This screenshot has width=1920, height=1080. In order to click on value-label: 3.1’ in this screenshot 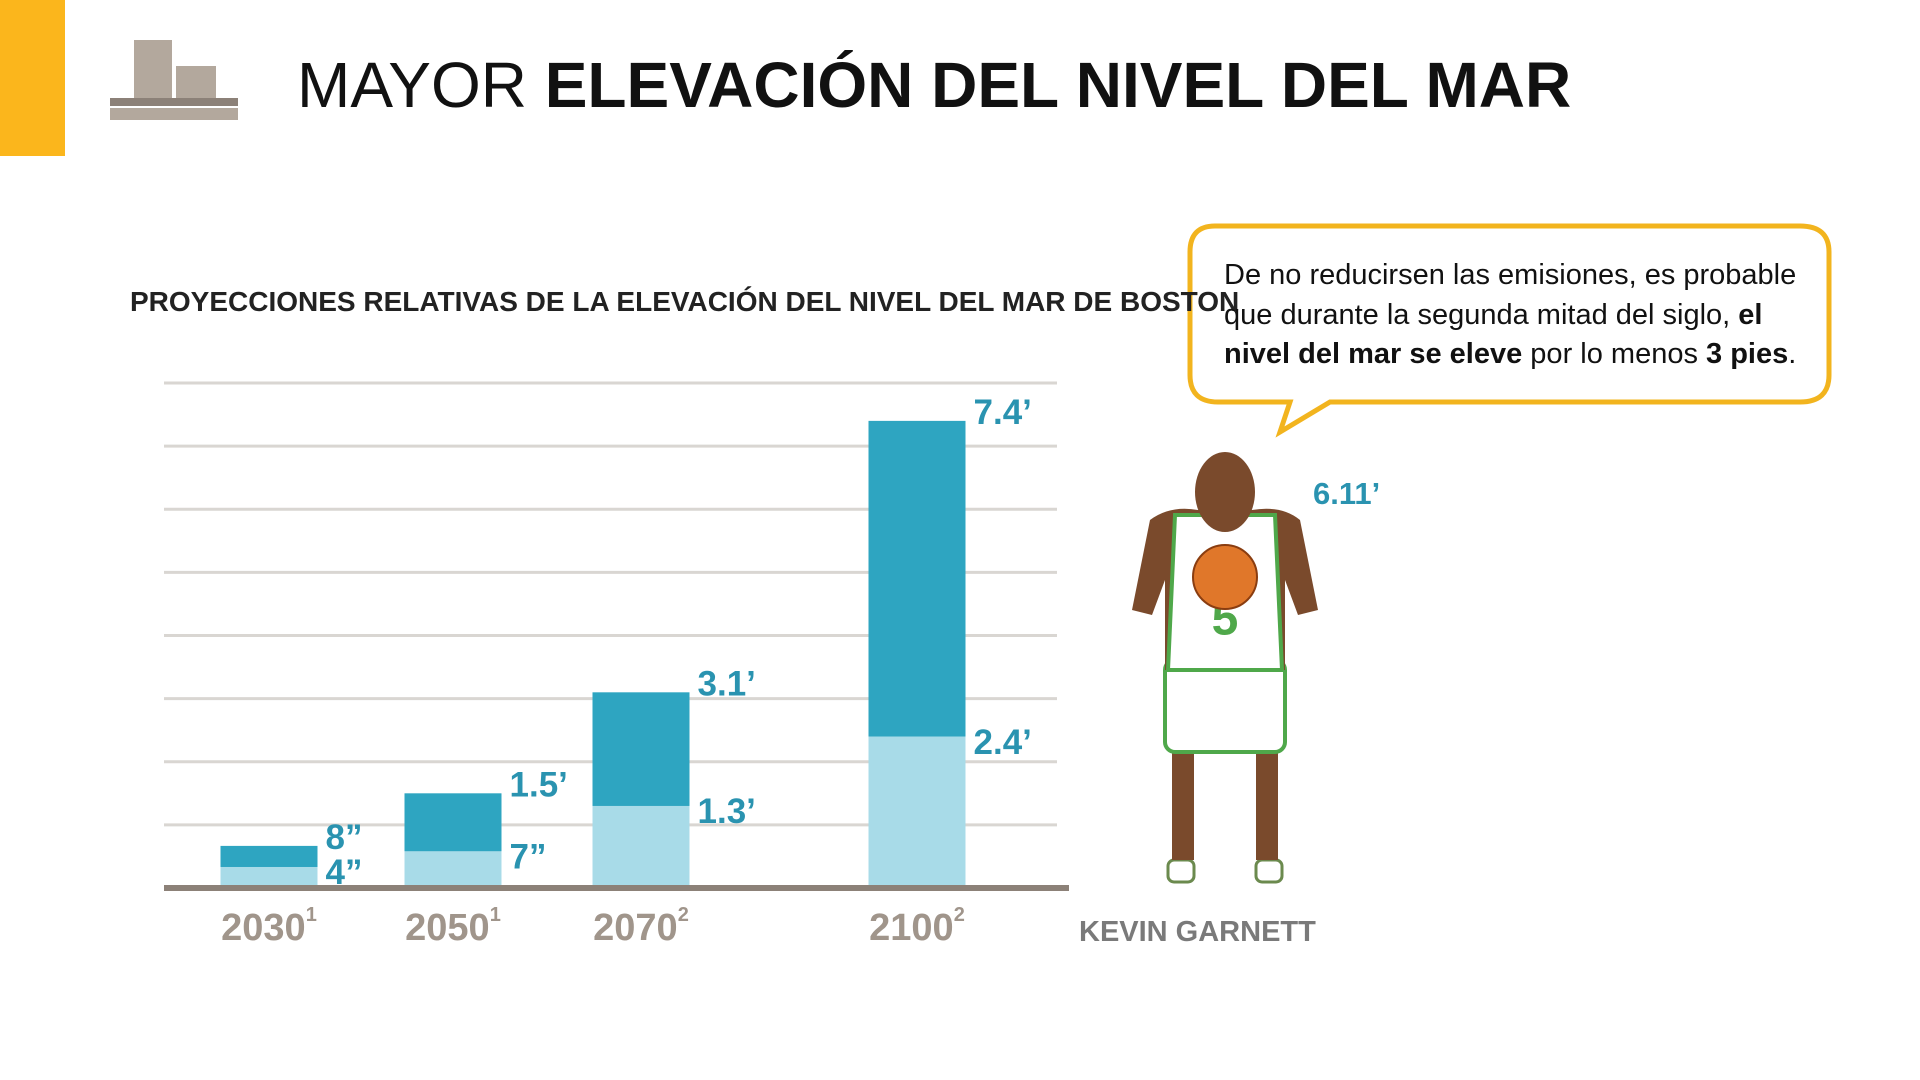, I will do `click(727, 684)`.